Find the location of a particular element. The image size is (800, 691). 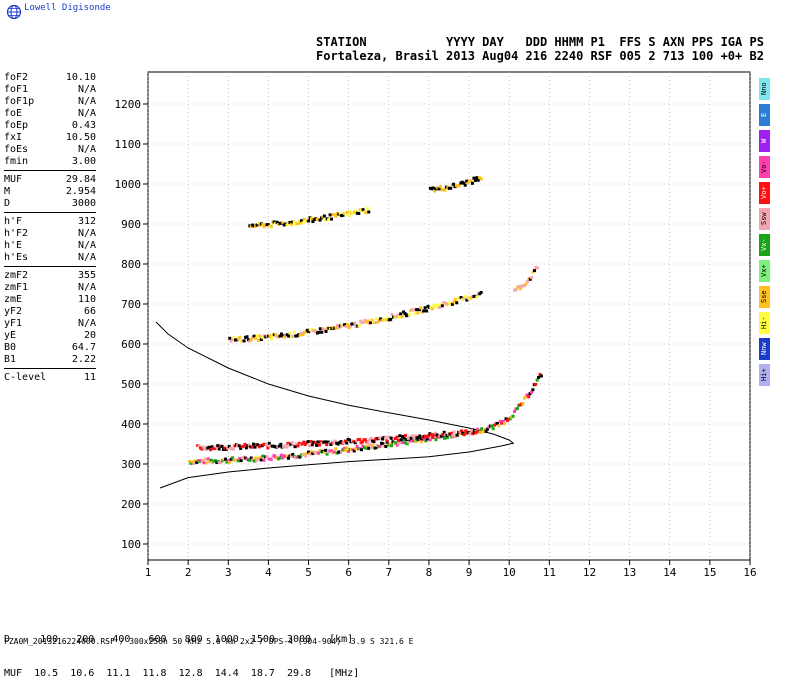

legend-item: Sse is located at coordinates (764, 297).